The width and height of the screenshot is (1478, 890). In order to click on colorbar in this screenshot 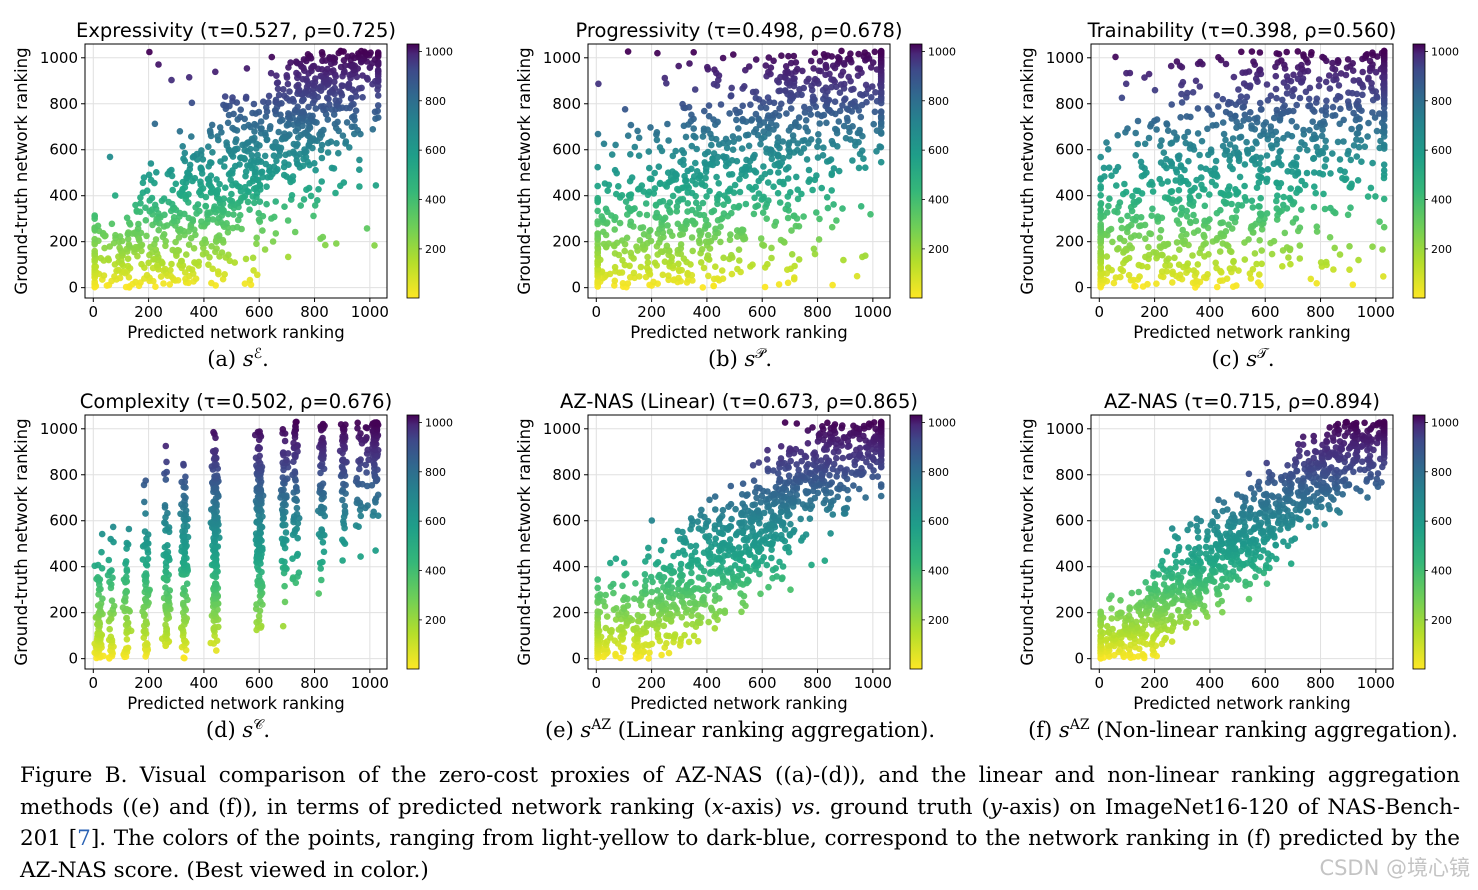, I will do `click(916, 171)`.